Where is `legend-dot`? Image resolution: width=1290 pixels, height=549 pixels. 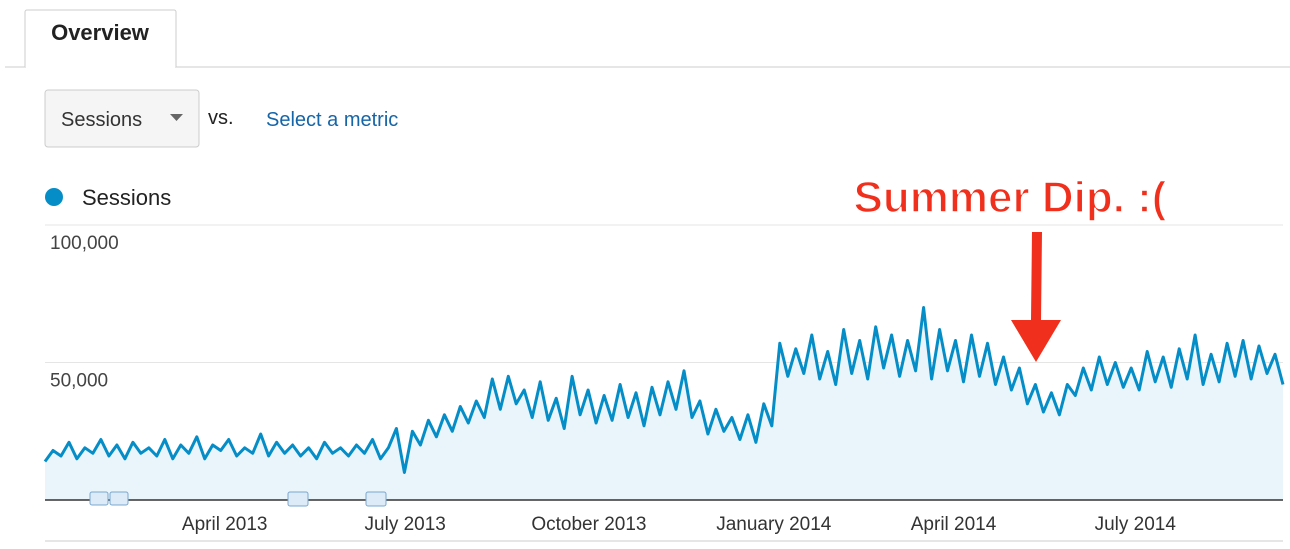
legend-dot is located at coordinates (54, 197).